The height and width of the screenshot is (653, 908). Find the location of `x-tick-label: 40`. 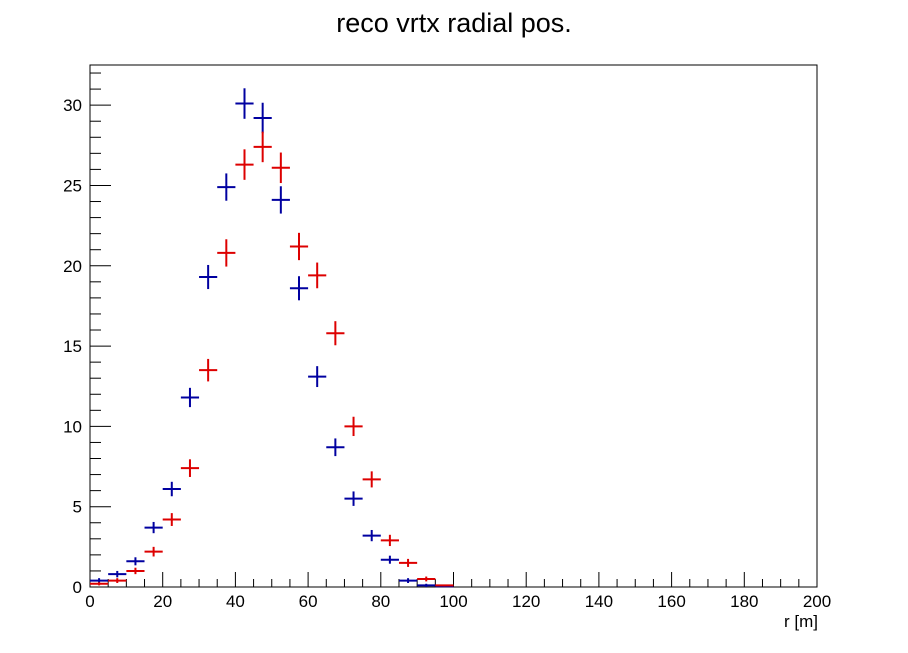

x-tick-label: 40 is located at coordinates (235, 601).